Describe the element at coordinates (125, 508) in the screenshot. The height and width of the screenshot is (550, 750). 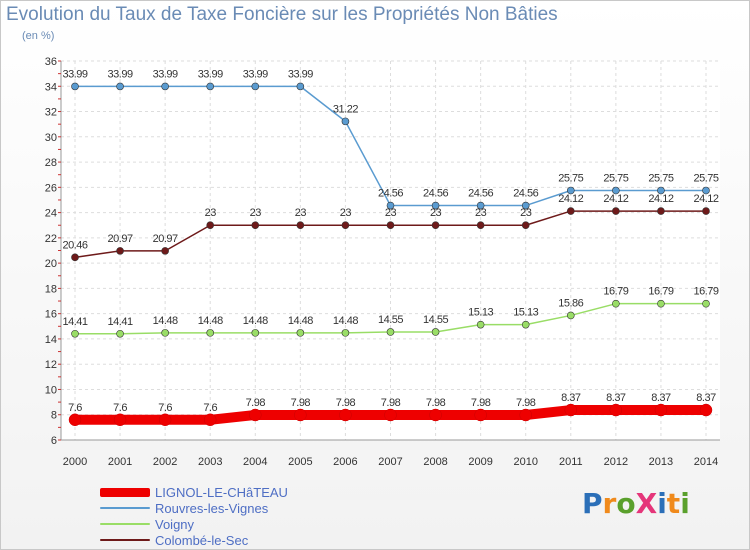
I see `legend-swatch-rouvres` at that location.